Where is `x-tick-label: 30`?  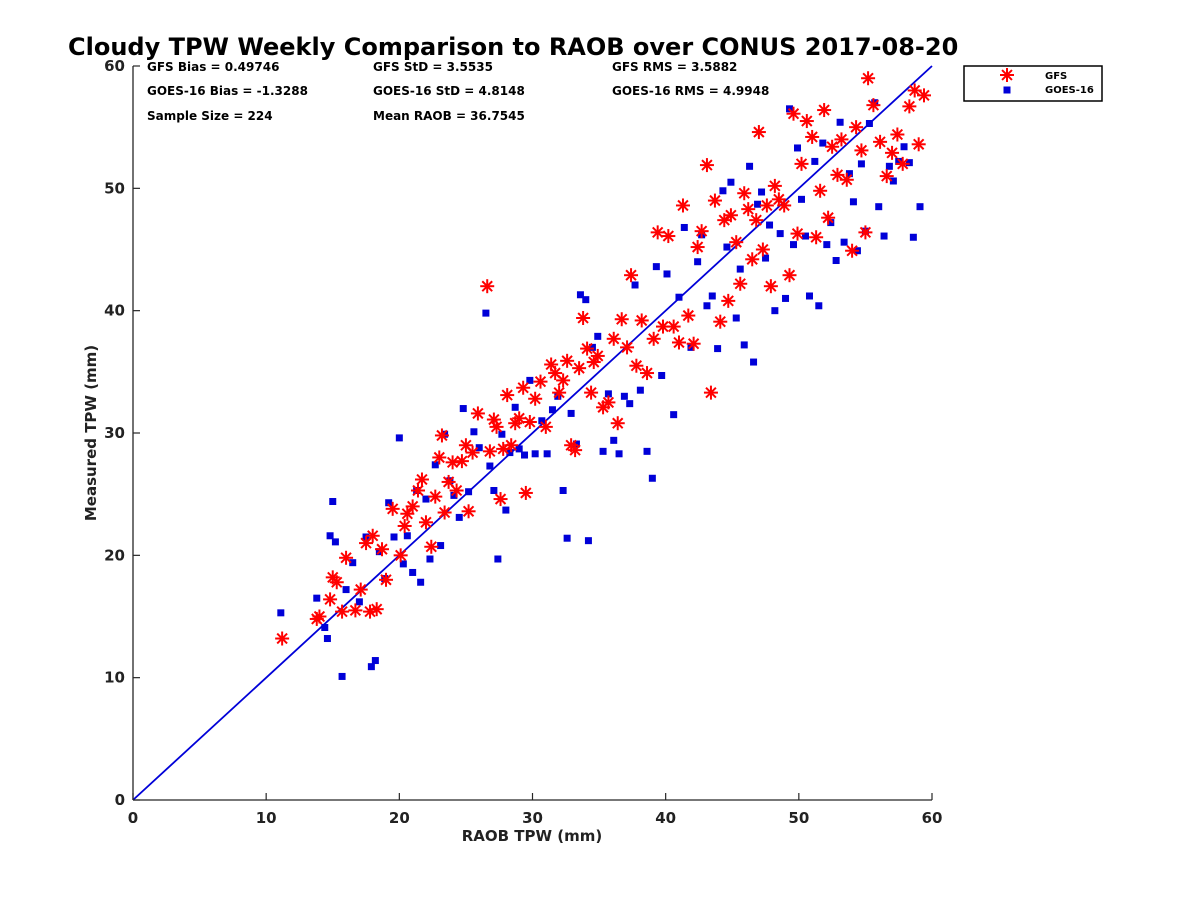
x-tick-label: 30 is located at coordinates (532, 818).